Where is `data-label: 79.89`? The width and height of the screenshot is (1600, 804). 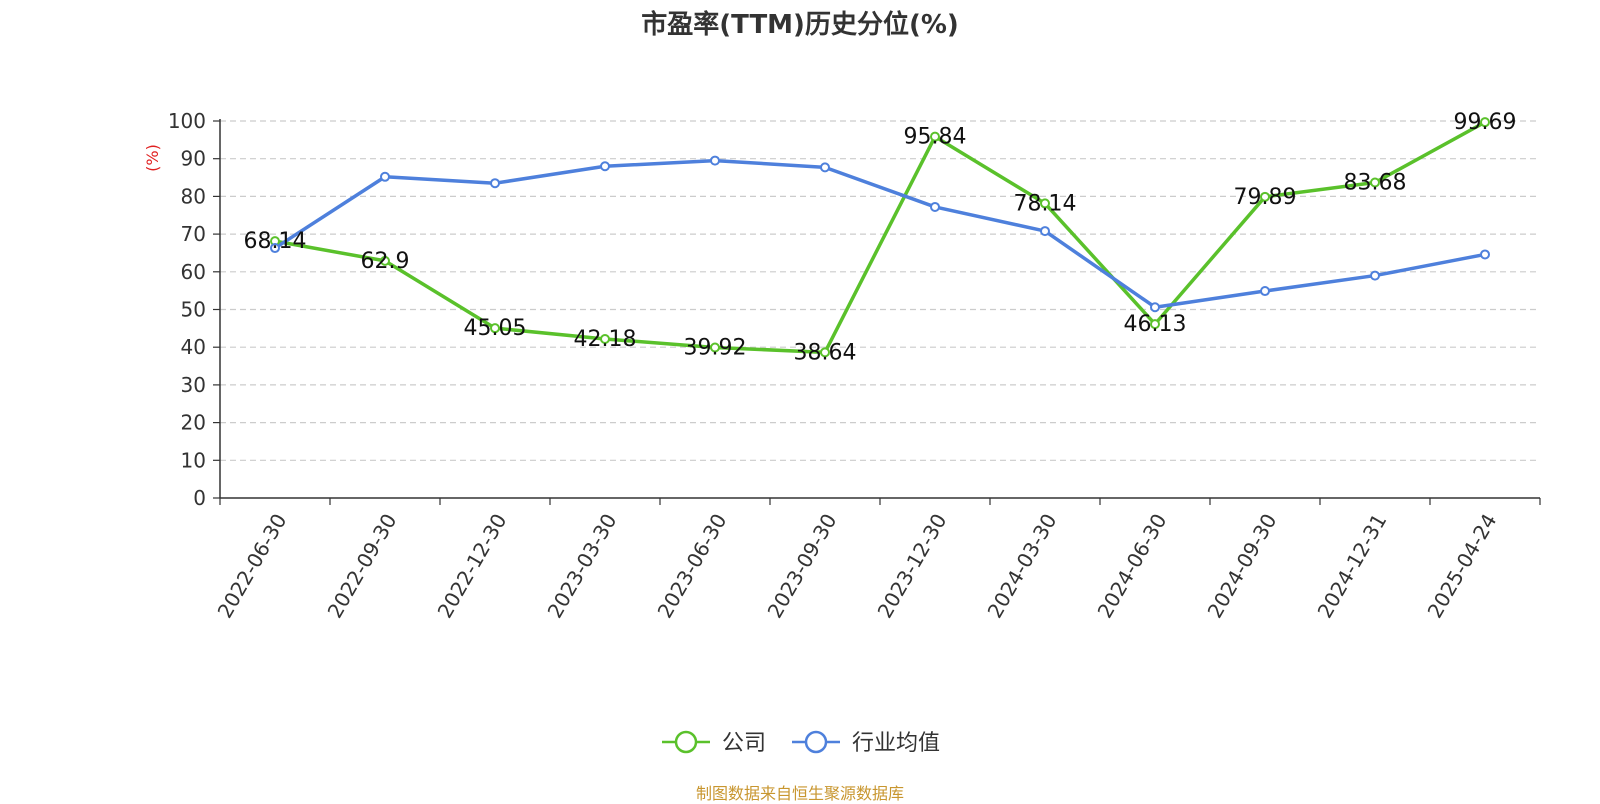
data-label: 79.89 is located at coordinates (1265, 197).